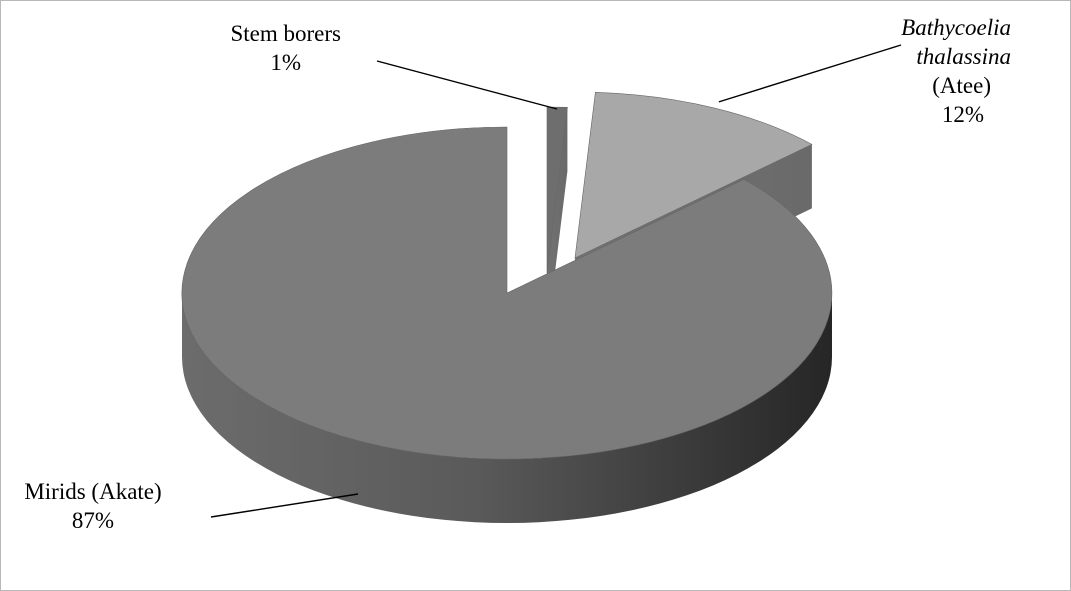 This screenshot has height=591, width=1071. I want to click on data-label-bathycoelia-name: Bathycoelia, so click(956, 27).